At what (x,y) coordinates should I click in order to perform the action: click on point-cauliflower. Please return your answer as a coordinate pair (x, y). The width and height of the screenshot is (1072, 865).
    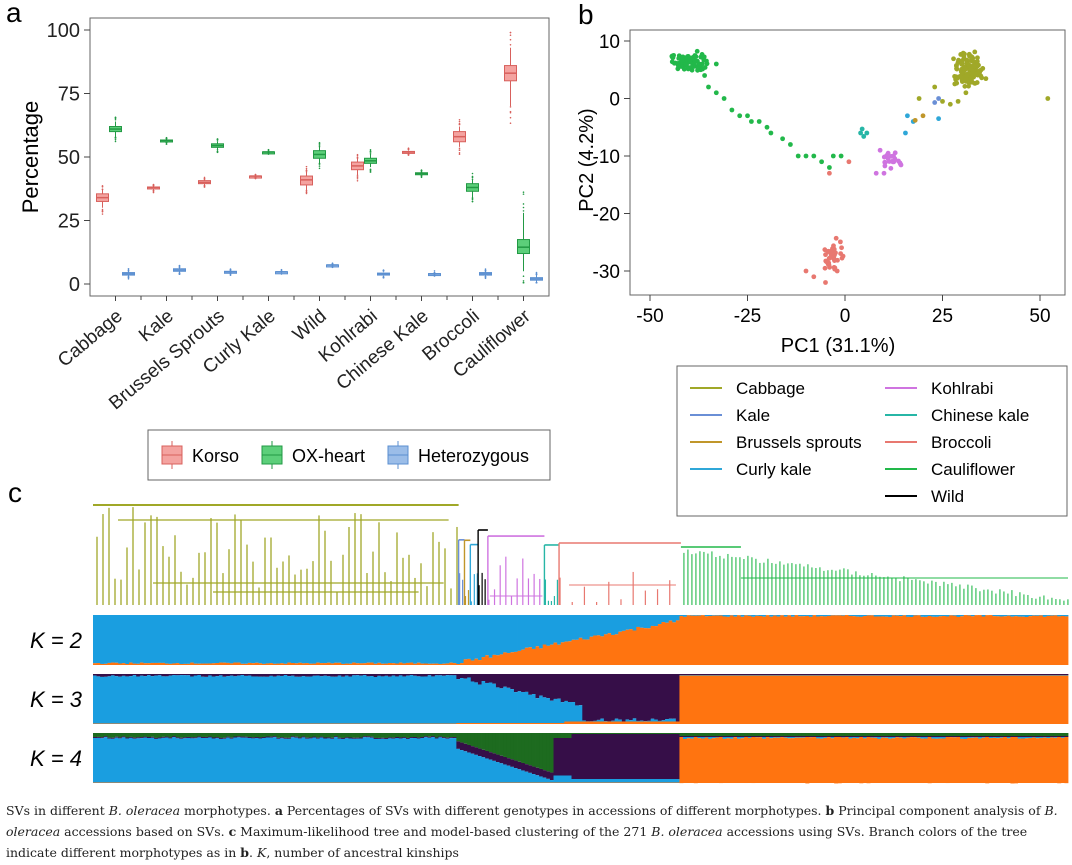
    Looking at the image, I should click on (699, 65).